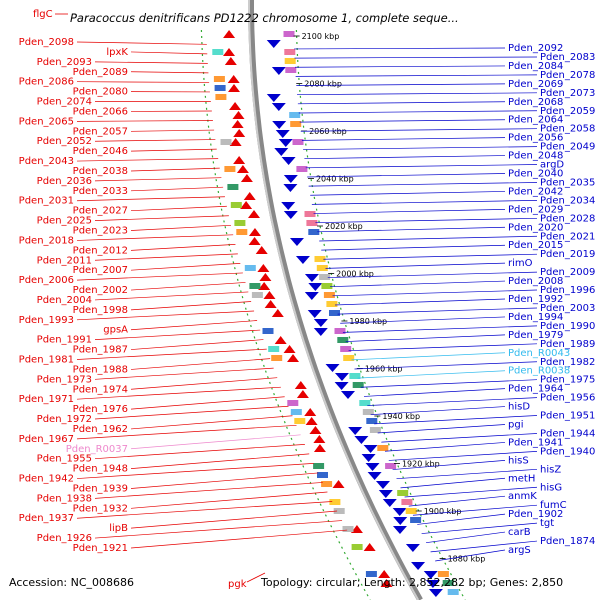 The height and width of the screenshot is (600, 600). I want to click on gene-label-pden_2074: Pden_2074, so click(64, 102).